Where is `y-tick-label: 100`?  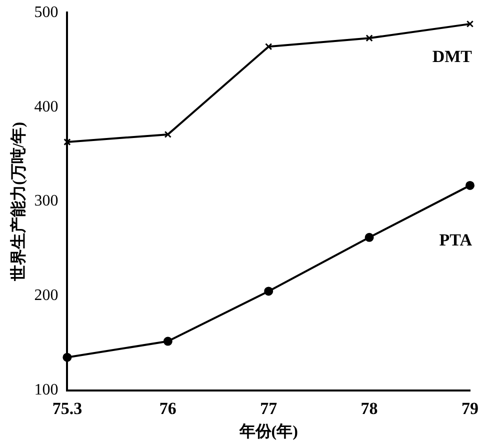
y-tick-label: 100 is located at coordinates (46, 390).